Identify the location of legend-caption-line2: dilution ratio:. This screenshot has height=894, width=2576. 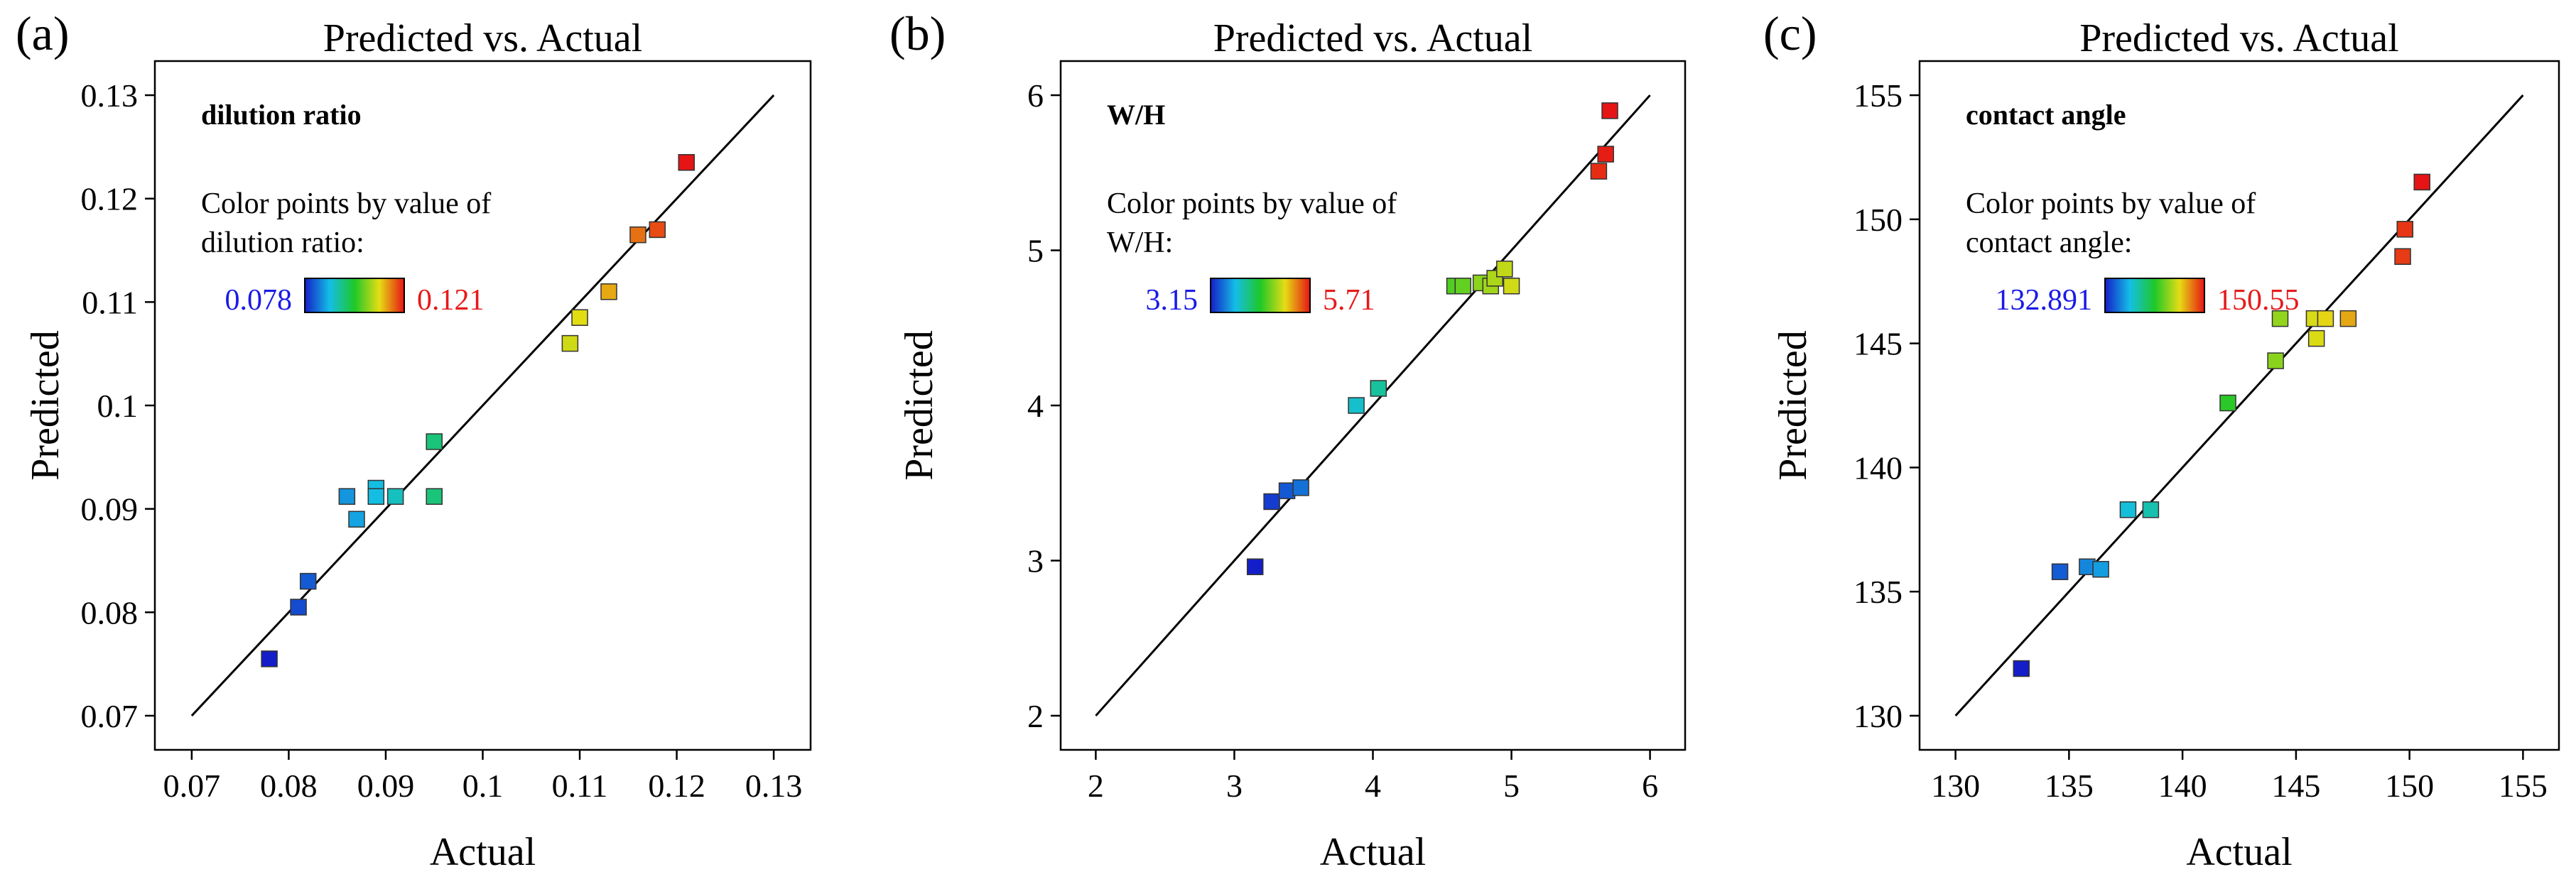
(282, 243).